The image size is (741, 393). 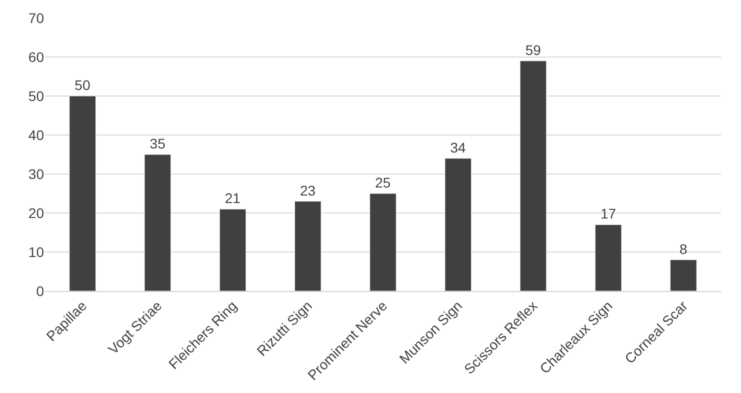 What do you see at coordinates (82, 85) in the screenshot?
I see `data-label: 50` at bounding box center [82, 85].